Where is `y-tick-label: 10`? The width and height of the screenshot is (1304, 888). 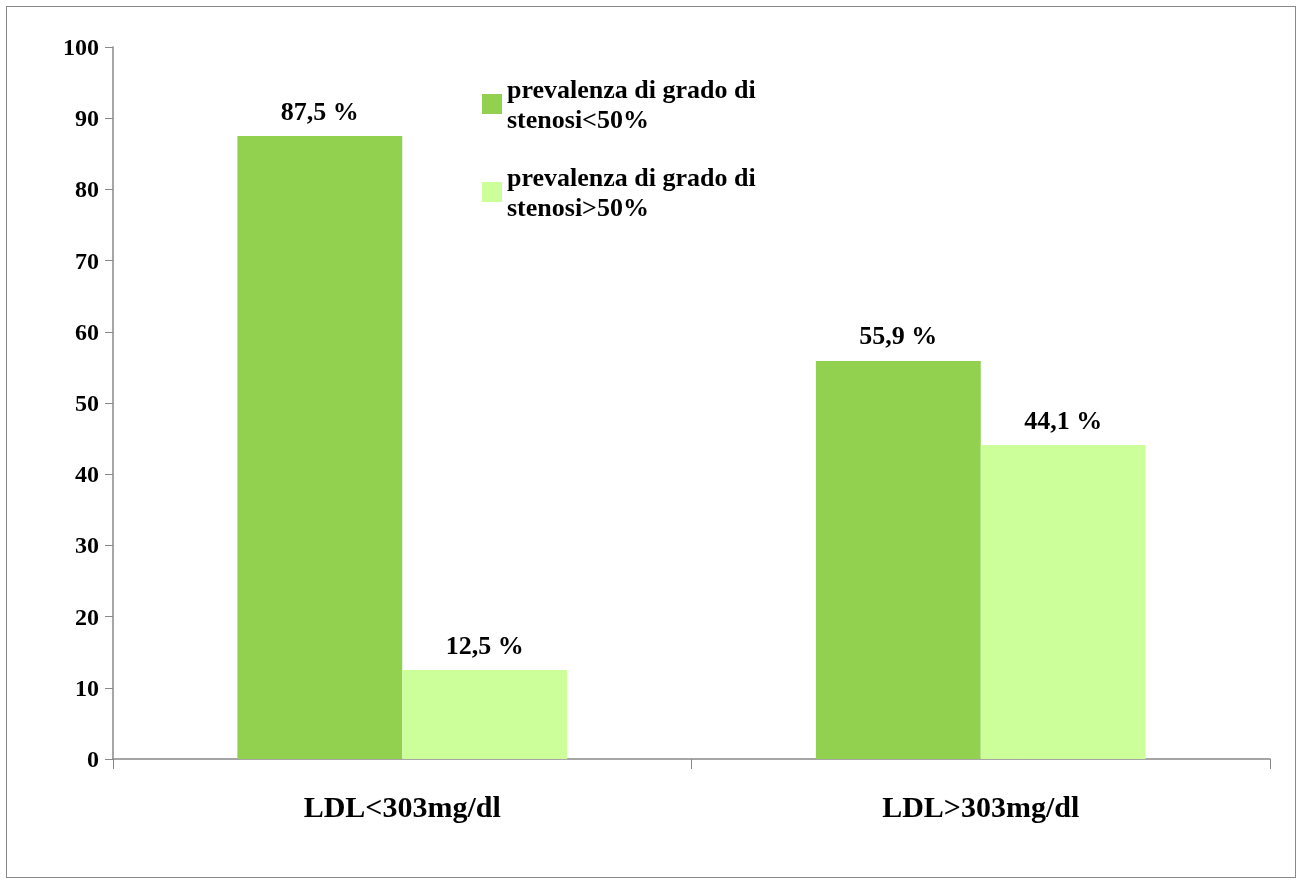
y-tick-label: 10 is located at coordinates (87, 687).